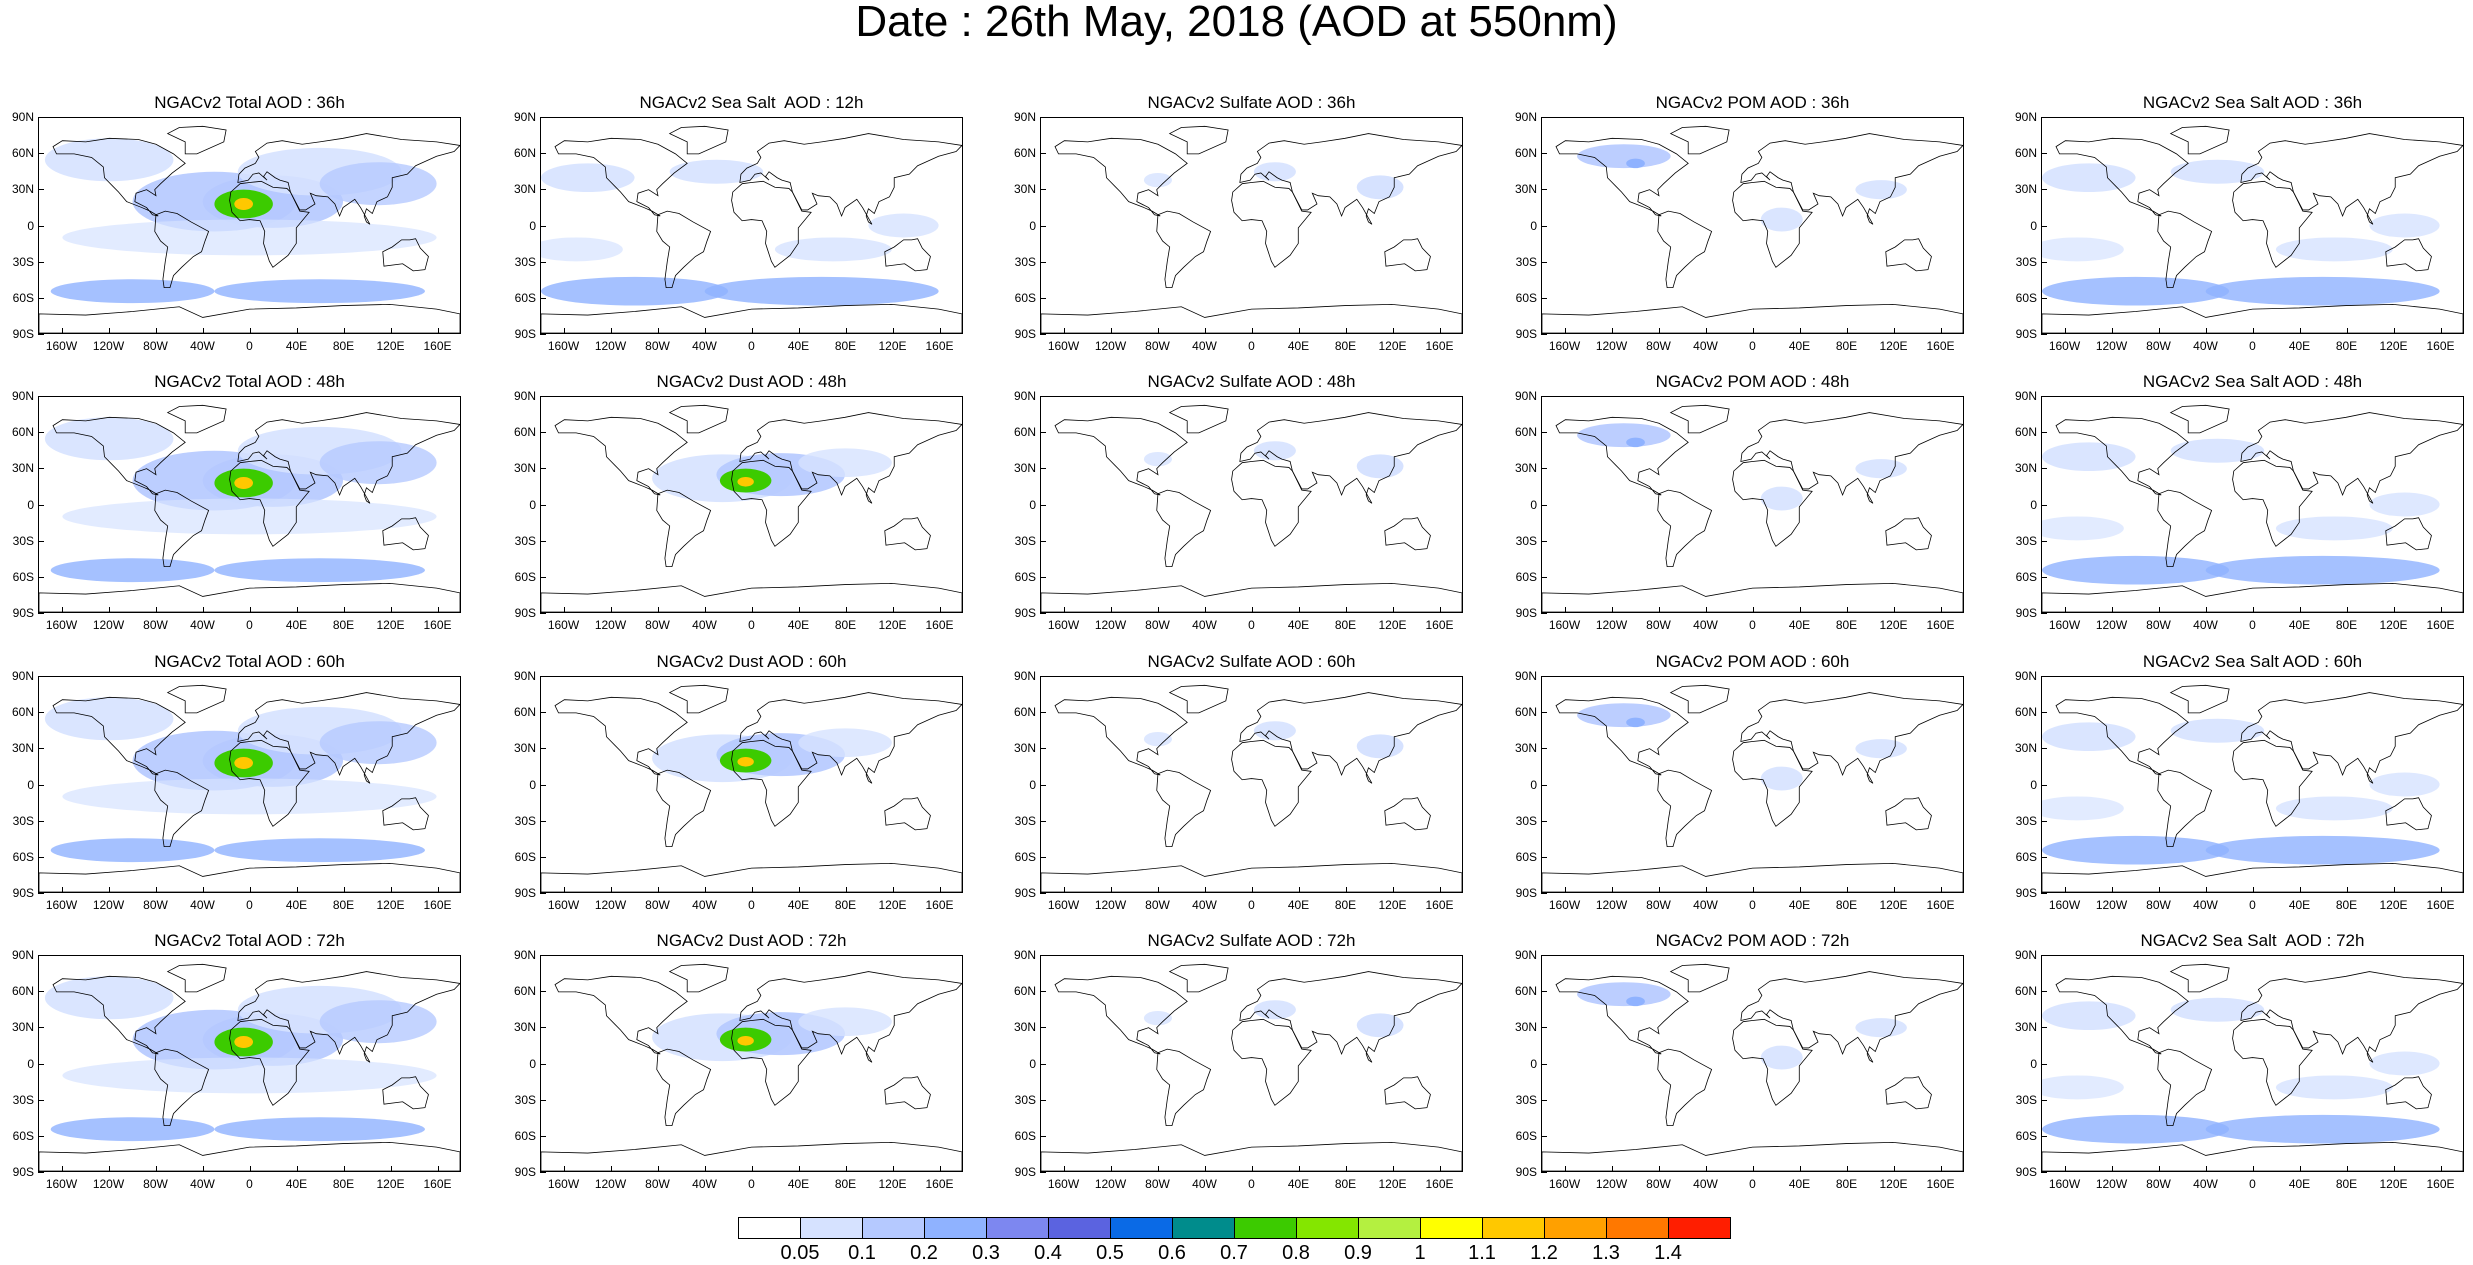  Describe the element at coordinates (2252, 661) in the screenshot. I see `panel-title: NGACv2 Sea Salt AOD : 60h` at that location.